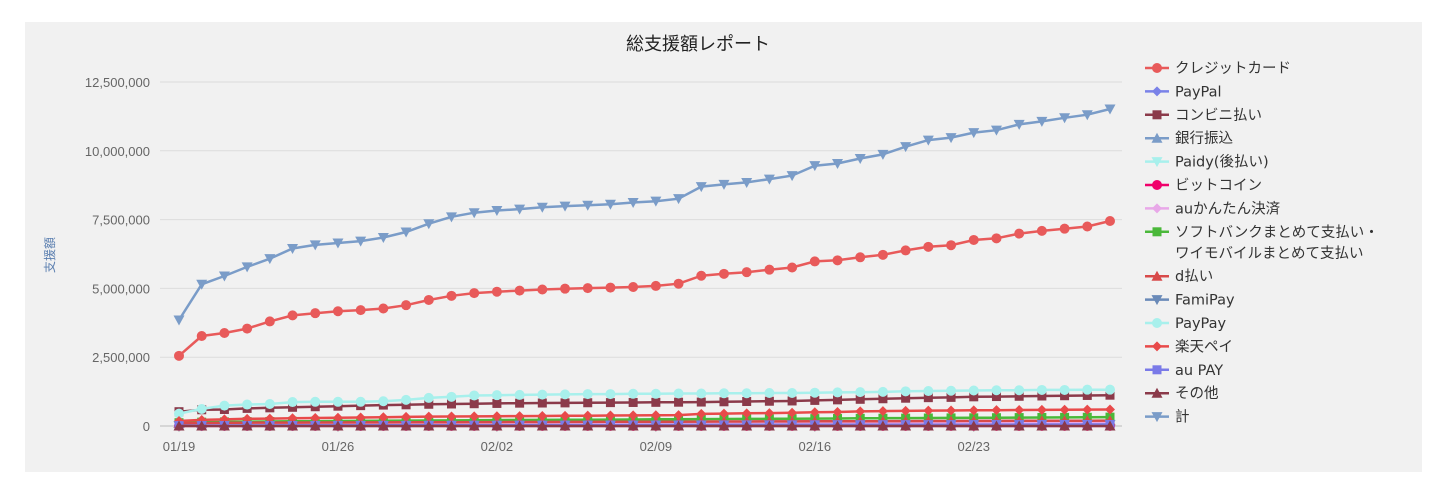 This screenshot has width=1444, height=499. What do you see at coordinates (1186, 324) in the screenshot?
I see `legend-item-10: PayPay` at bounding box center [1186, 324].